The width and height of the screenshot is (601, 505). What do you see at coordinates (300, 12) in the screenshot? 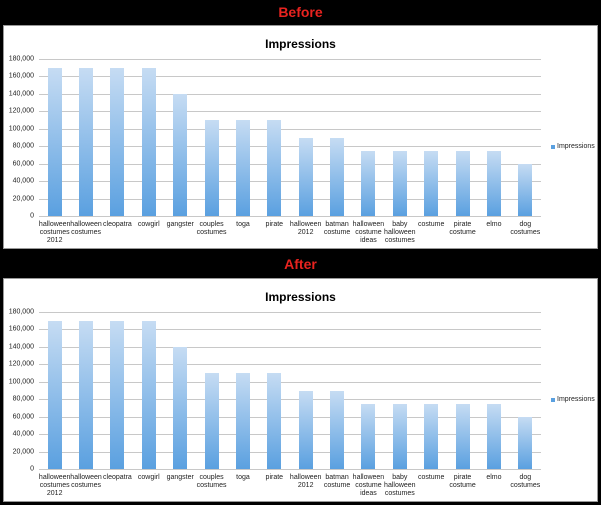
I see `section-heading: Before` at bounding box center [300, 12].